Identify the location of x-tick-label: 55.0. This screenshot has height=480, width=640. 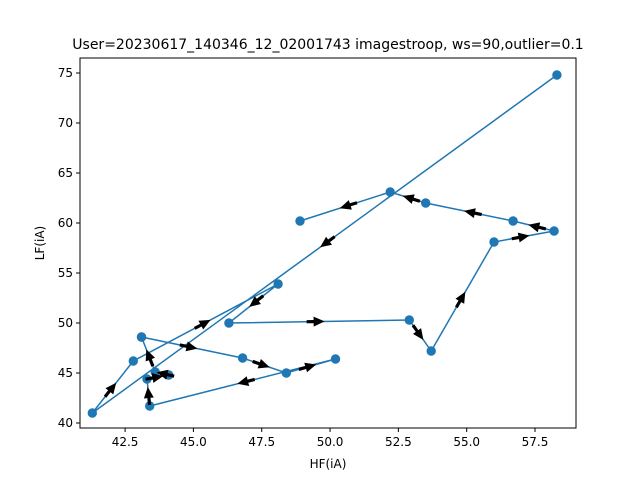
(466, 442).